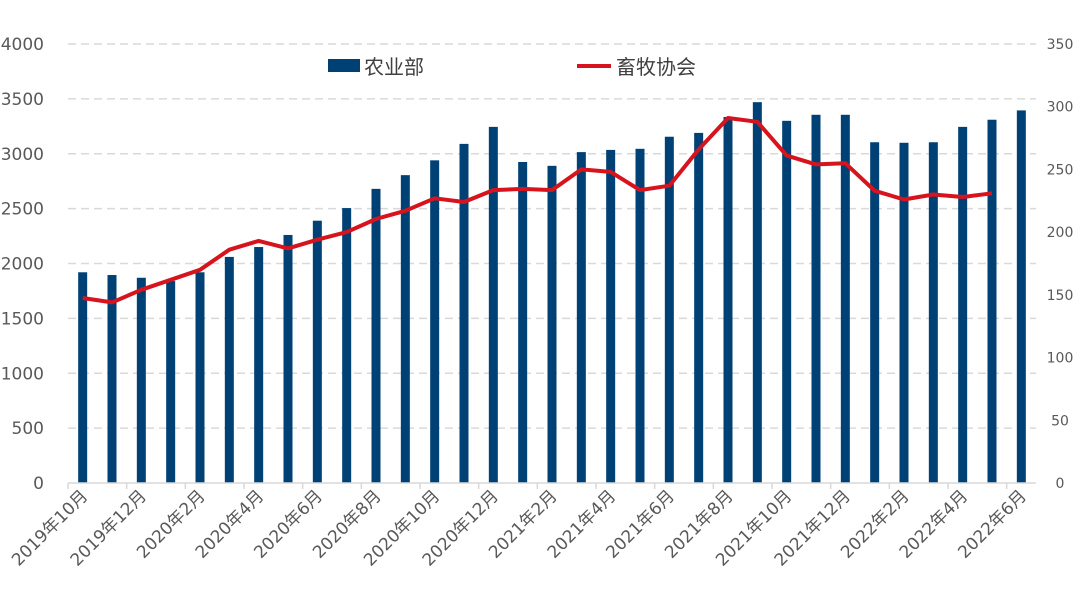  Describe the element at coordinates (22, 319) in the screenshot. I see `left-tick-label: 1500` at that location.